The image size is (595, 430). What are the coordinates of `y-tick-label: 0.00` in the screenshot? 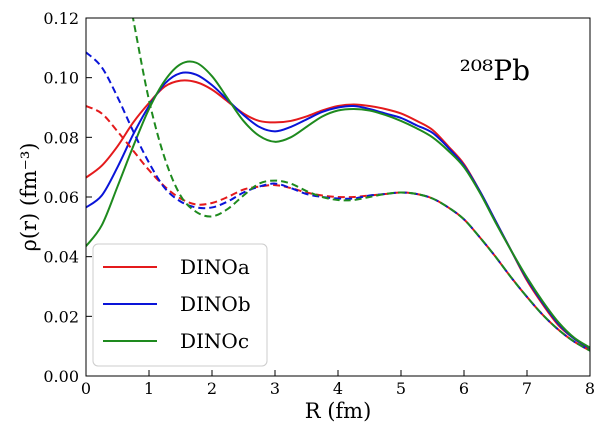 It's located at (61, 376).